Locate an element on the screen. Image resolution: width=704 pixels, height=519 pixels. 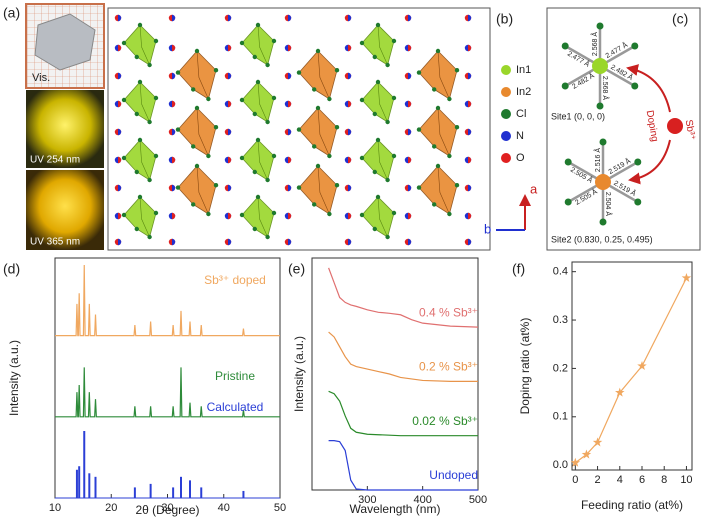
legend-label: In1 is located at coordinates (523, 70).